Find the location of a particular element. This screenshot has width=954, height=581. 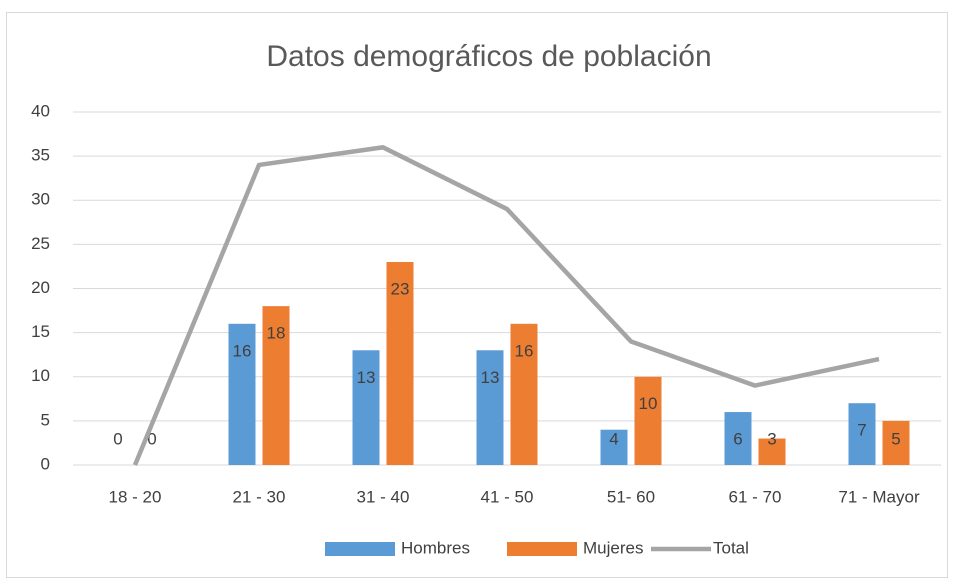

data-label: 10 is located at coordinates (648, 403).